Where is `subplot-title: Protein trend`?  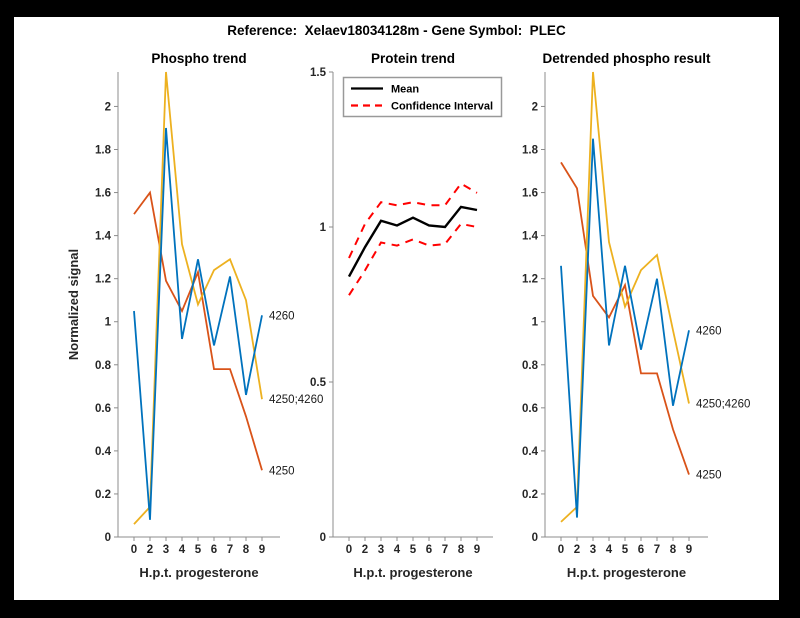
subplot-title: Protein trend is located at coordinates (413, 58).